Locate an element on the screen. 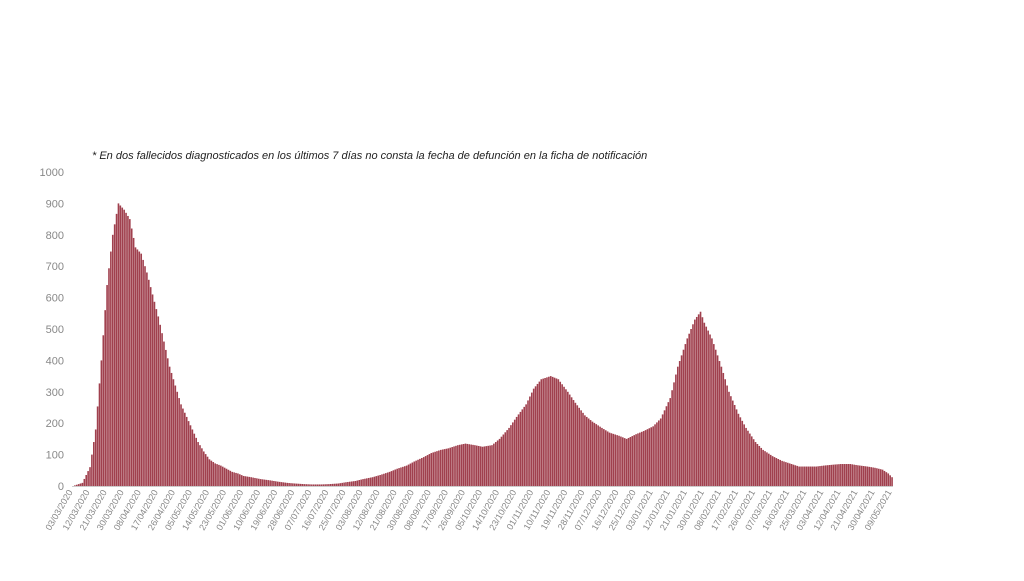 The height and width of the screenshot is (581, 1024). y-tick-label: 700 is located at coordinates (55, 267).